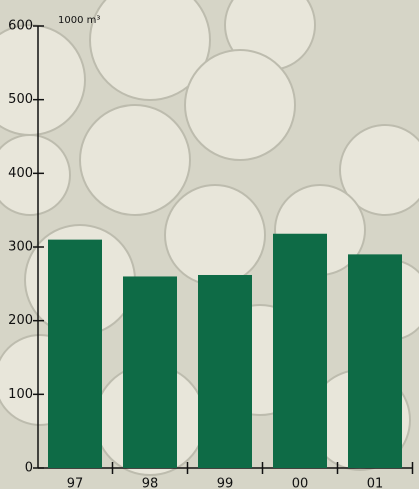  What do you see at coordinates (20, 320) in the screenshot?
I see `y-tick-label: 200` at bounding box center [20, 320].